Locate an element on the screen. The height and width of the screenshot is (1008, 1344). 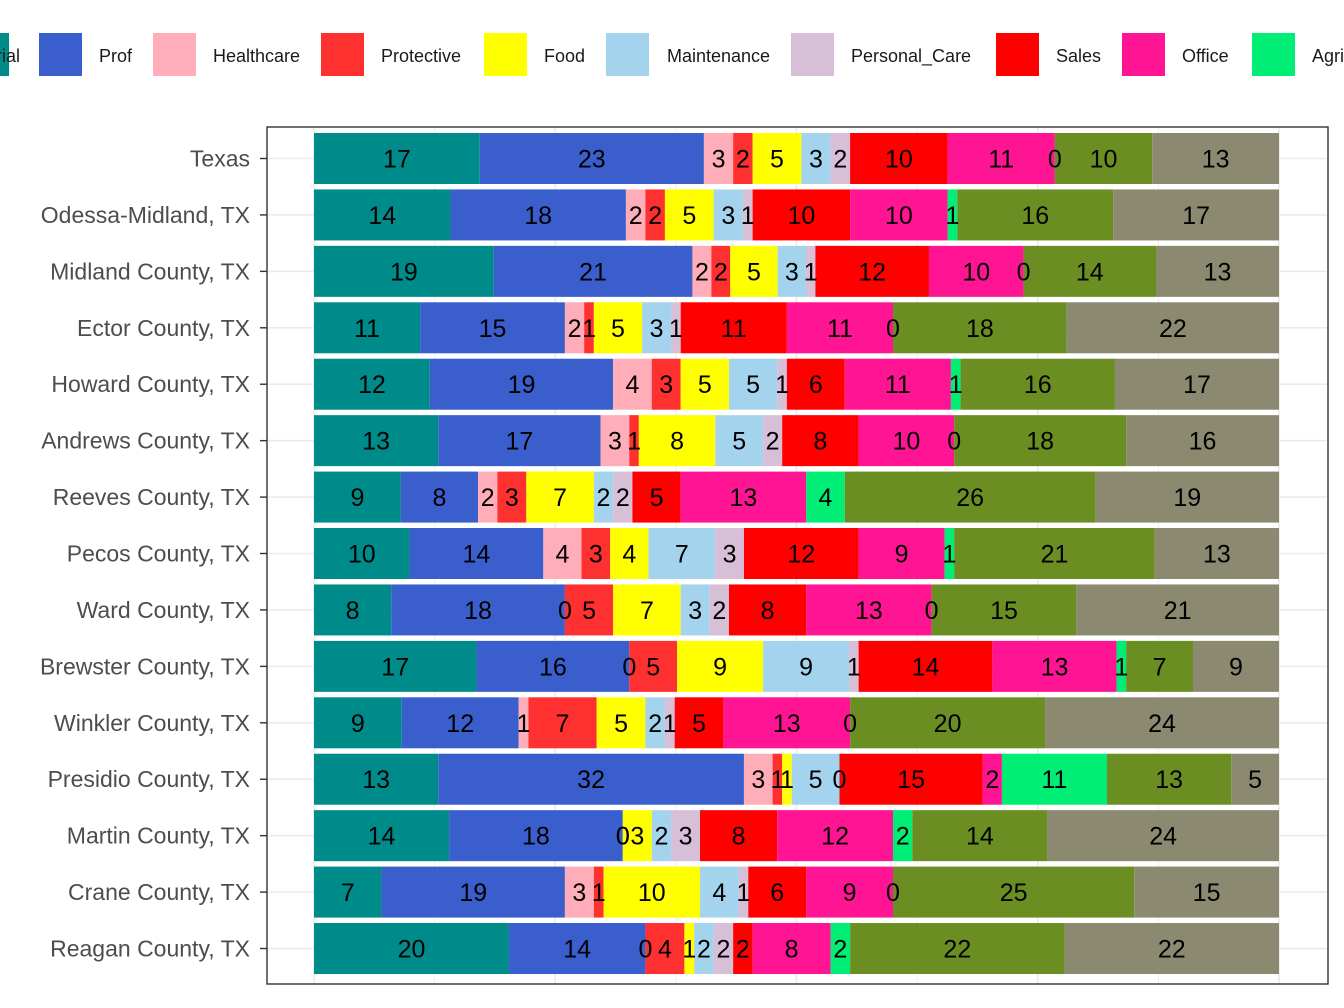
legend-label-managerial: rial is located at coordinates (10, 56).